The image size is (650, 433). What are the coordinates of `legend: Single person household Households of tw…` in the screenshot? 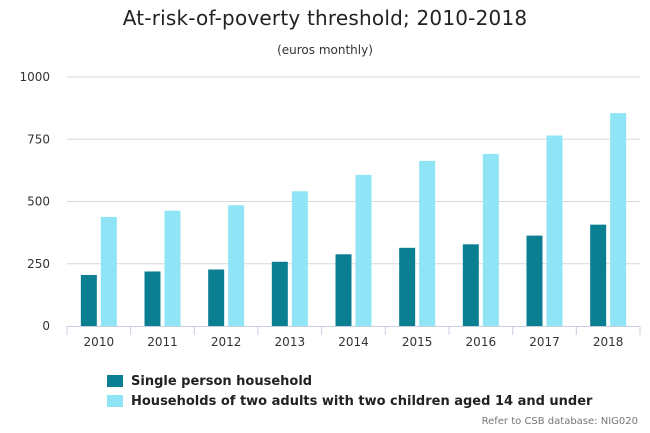 It's located at (349, 391).